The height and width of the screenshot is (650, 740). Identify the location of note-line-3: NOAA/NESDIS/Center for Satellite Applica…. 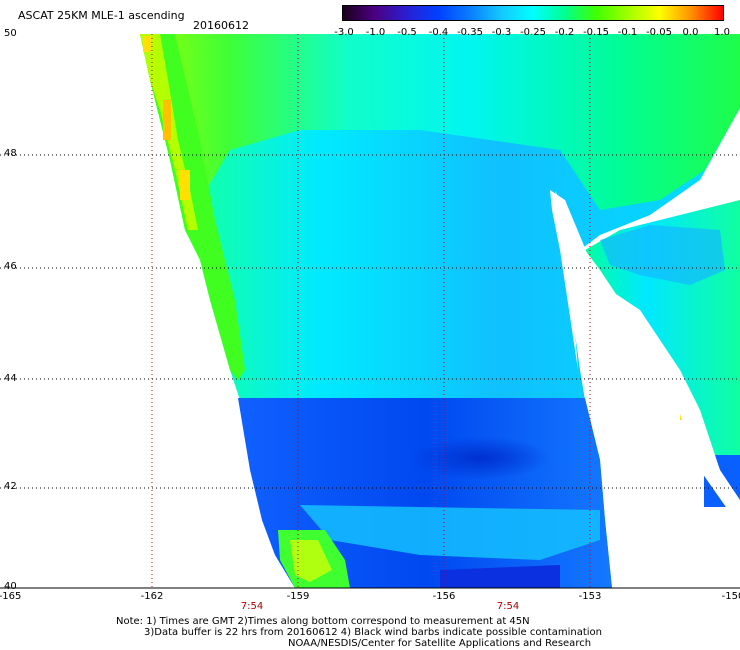
(440, 643).